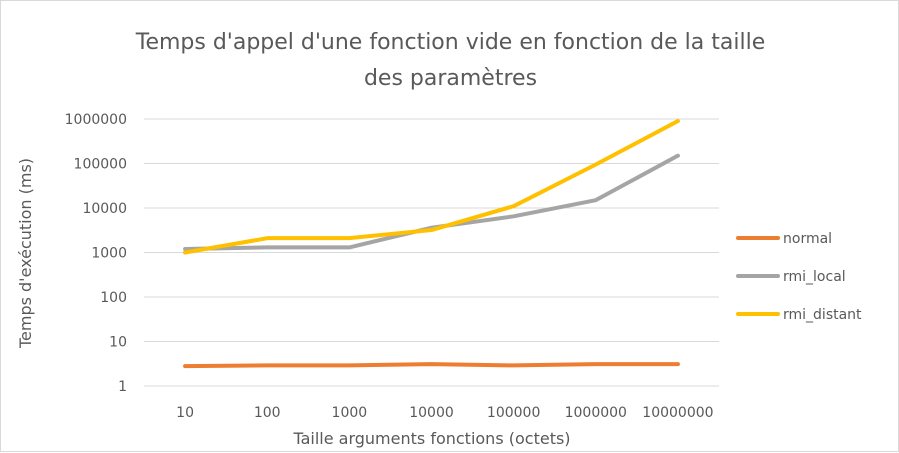 This screenshot has height=453, width=899. Describe the element at coordinates (118, 343) in the screenshot. I see `y-axis-tick-label: 10` at that location.